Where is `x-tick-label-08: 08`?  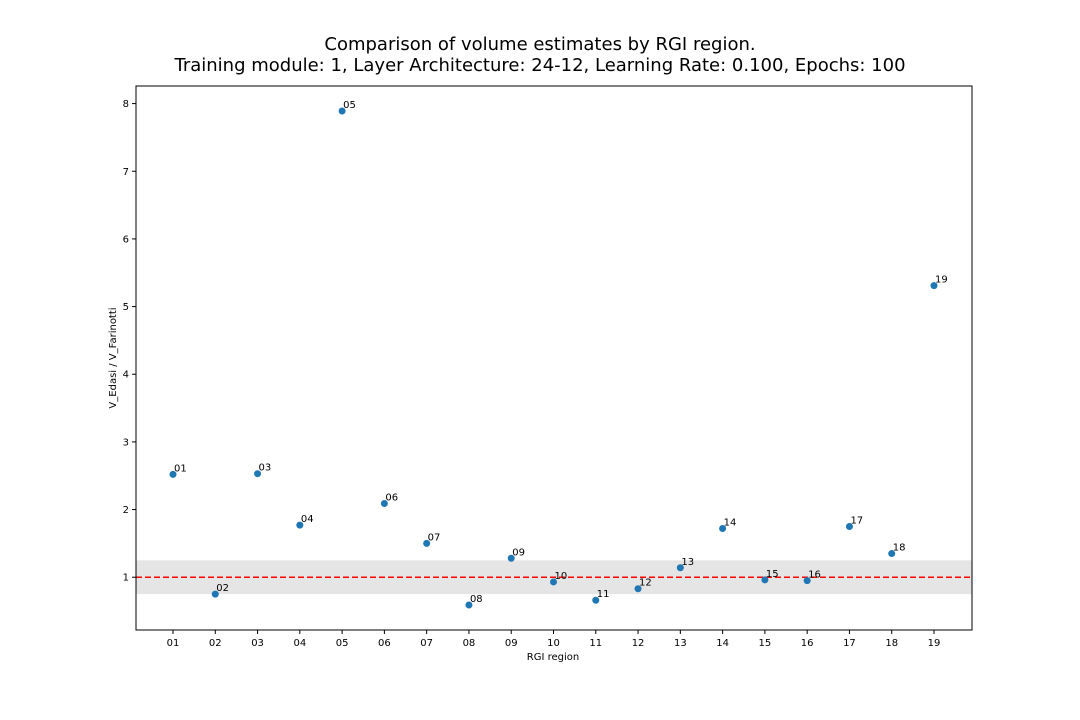
x-tick-label-08: 08 is located at coordinates (469, 643).